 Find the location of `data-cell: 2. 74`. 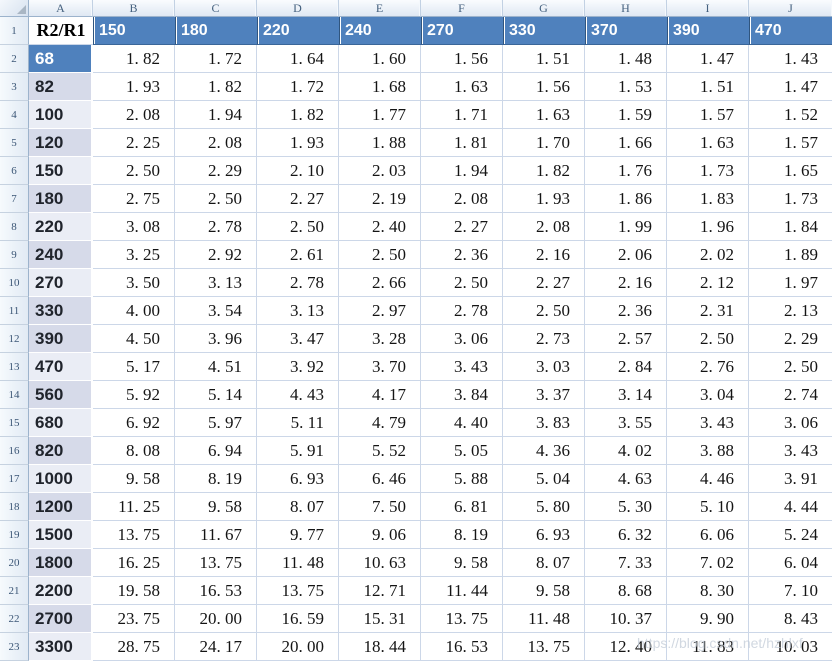

data-cell: 2. 74 is located at coordinates (790, 395).